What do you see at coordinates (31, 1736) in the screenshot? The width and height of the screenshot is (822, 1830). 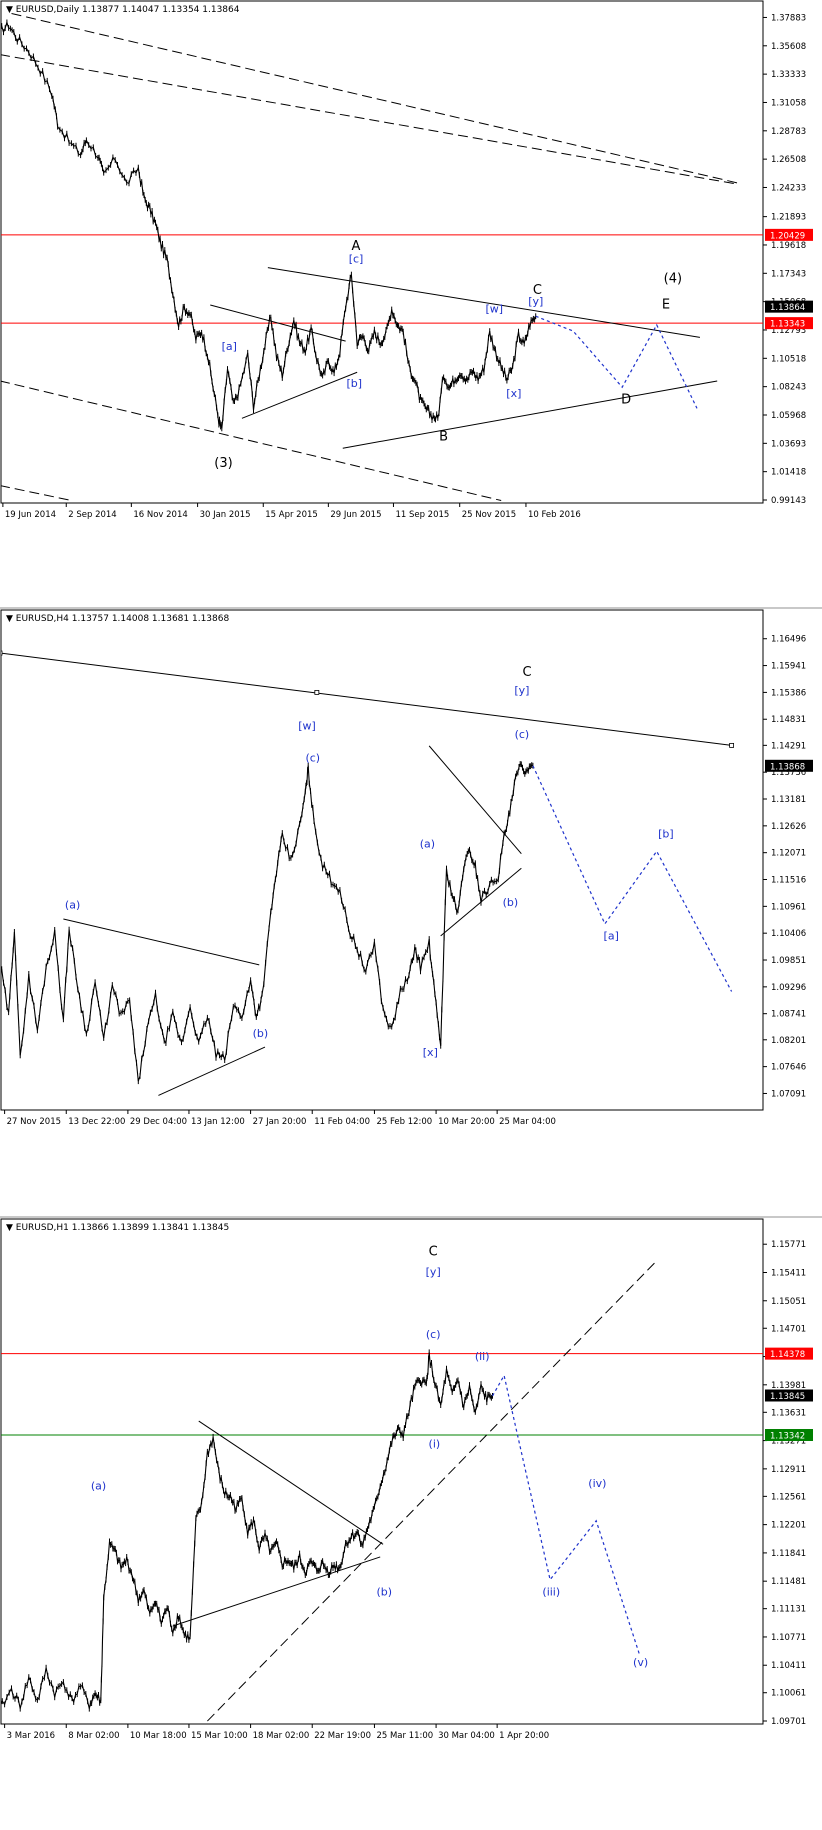 I see `x-tick-label: 3 Mar 2016` at bounding box center [31, 1736].